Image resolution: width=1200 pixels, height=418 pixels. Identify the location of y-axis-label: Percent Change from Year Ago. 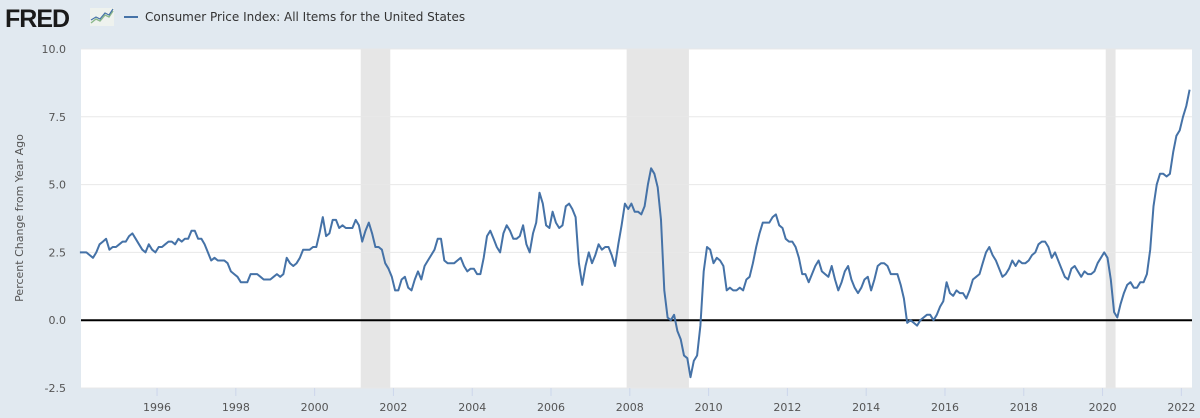
(19, 218).